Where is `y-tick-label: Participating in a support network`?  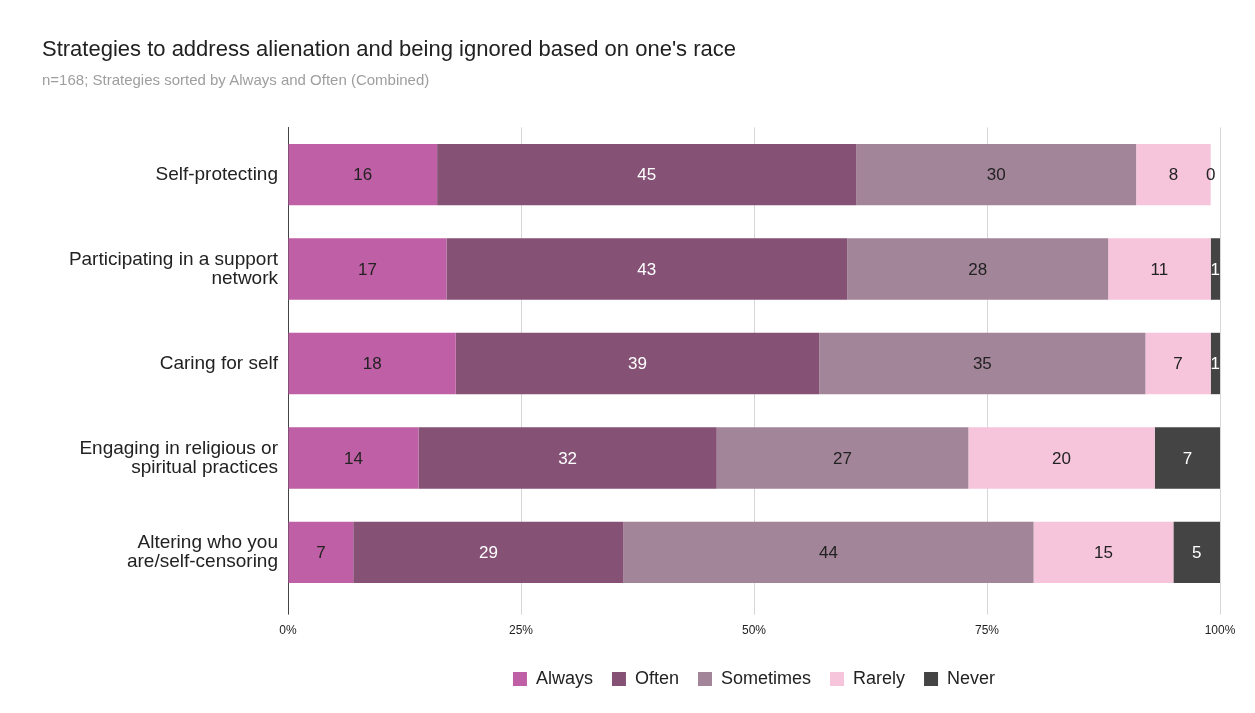 y-tick-label: Participating in a support network is located at coordinates (173, 267).